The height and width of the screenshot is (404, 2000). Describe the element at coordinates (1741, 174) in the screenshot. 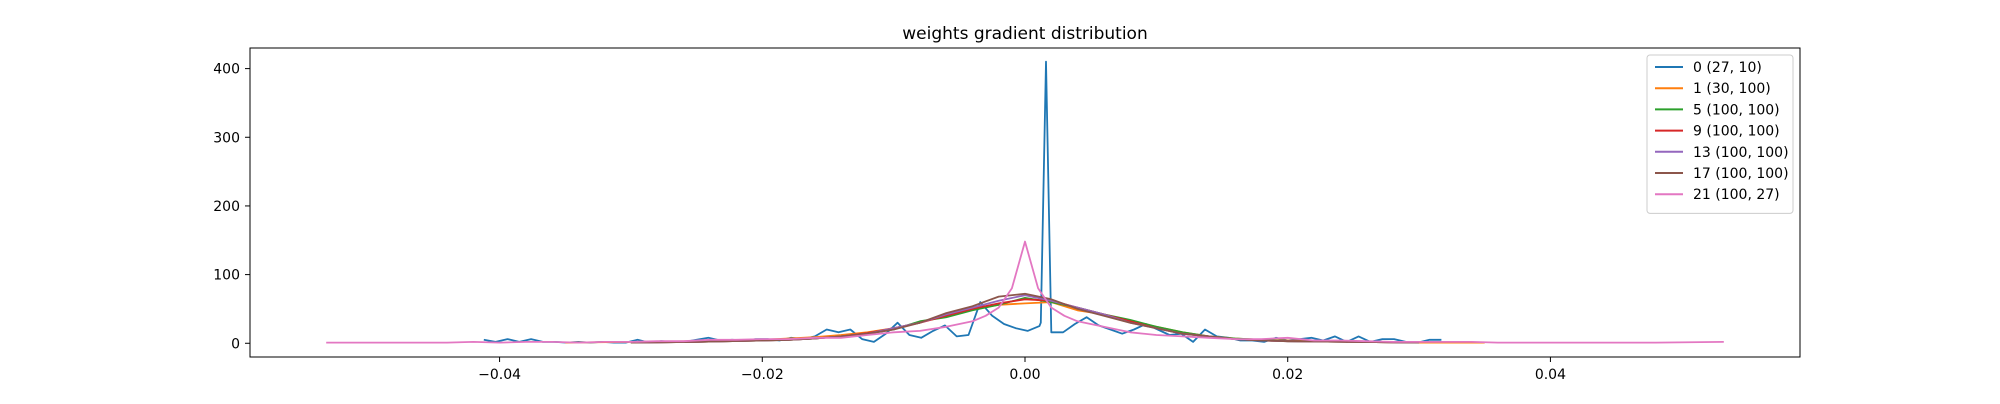

I see `legend-label-5: 17 (100, 100)` at that location.